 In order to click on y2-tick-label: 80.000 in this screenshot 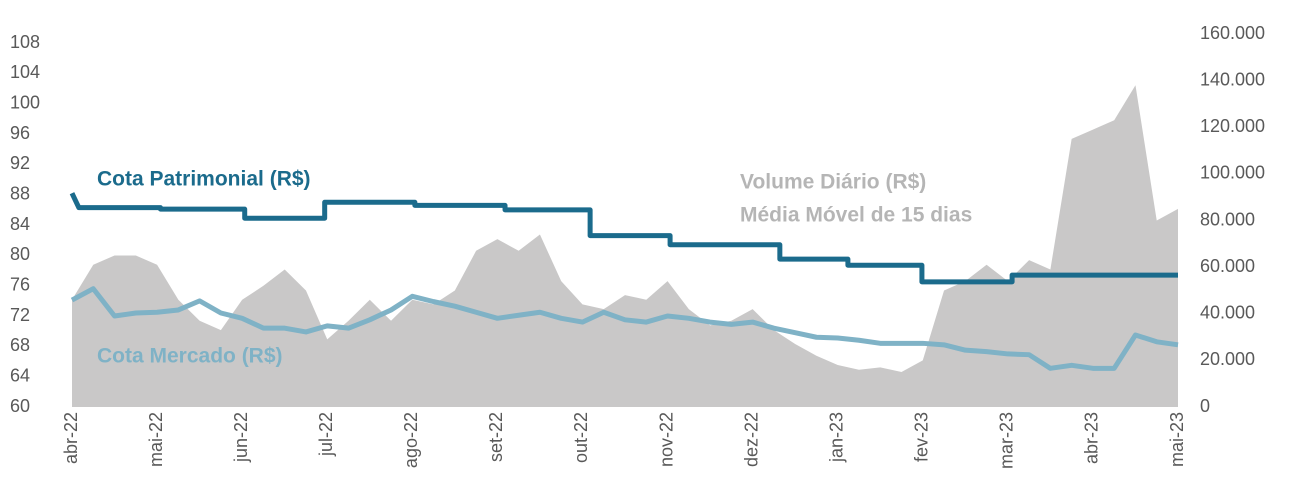, I will do `click(1227, 219)`.